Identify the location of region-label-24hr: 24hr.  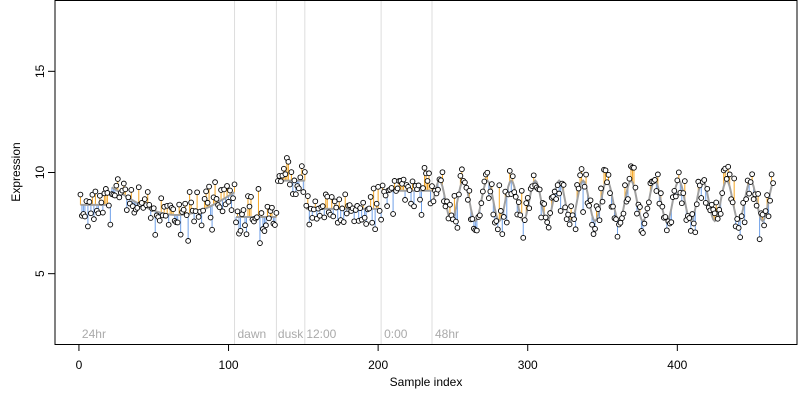
(94, 334).